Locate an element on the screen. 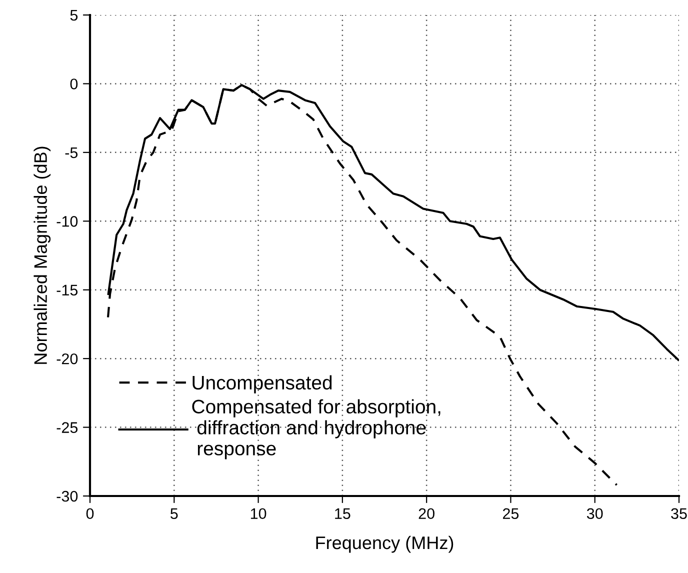 The image size is (688, 573). y-tick-label: 5 is located at coordinates (74, 15).